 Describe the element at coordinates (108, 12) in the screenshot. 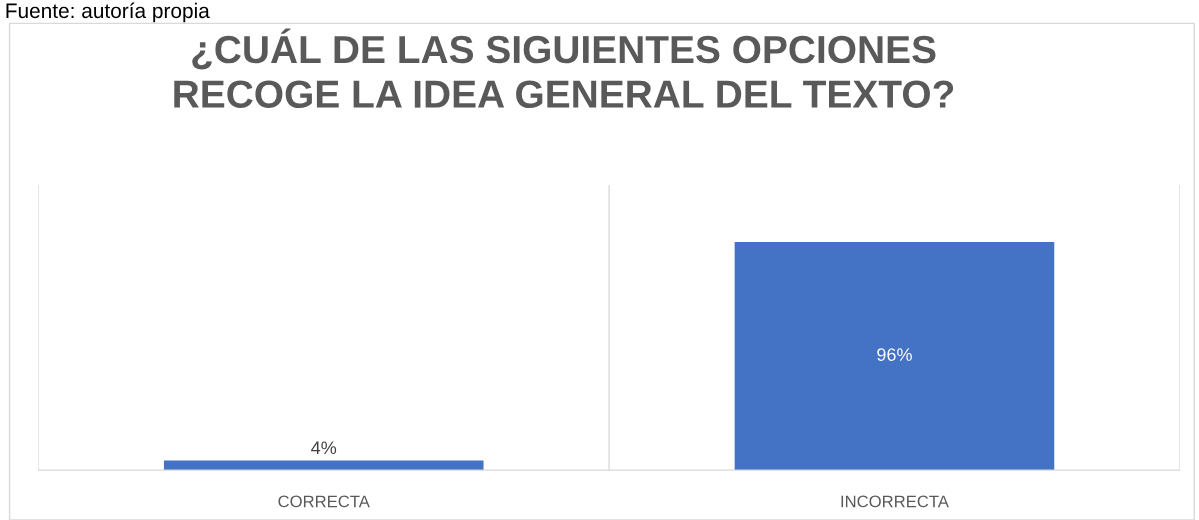

I see `source-note: Fuente: autoría propia` at that location.